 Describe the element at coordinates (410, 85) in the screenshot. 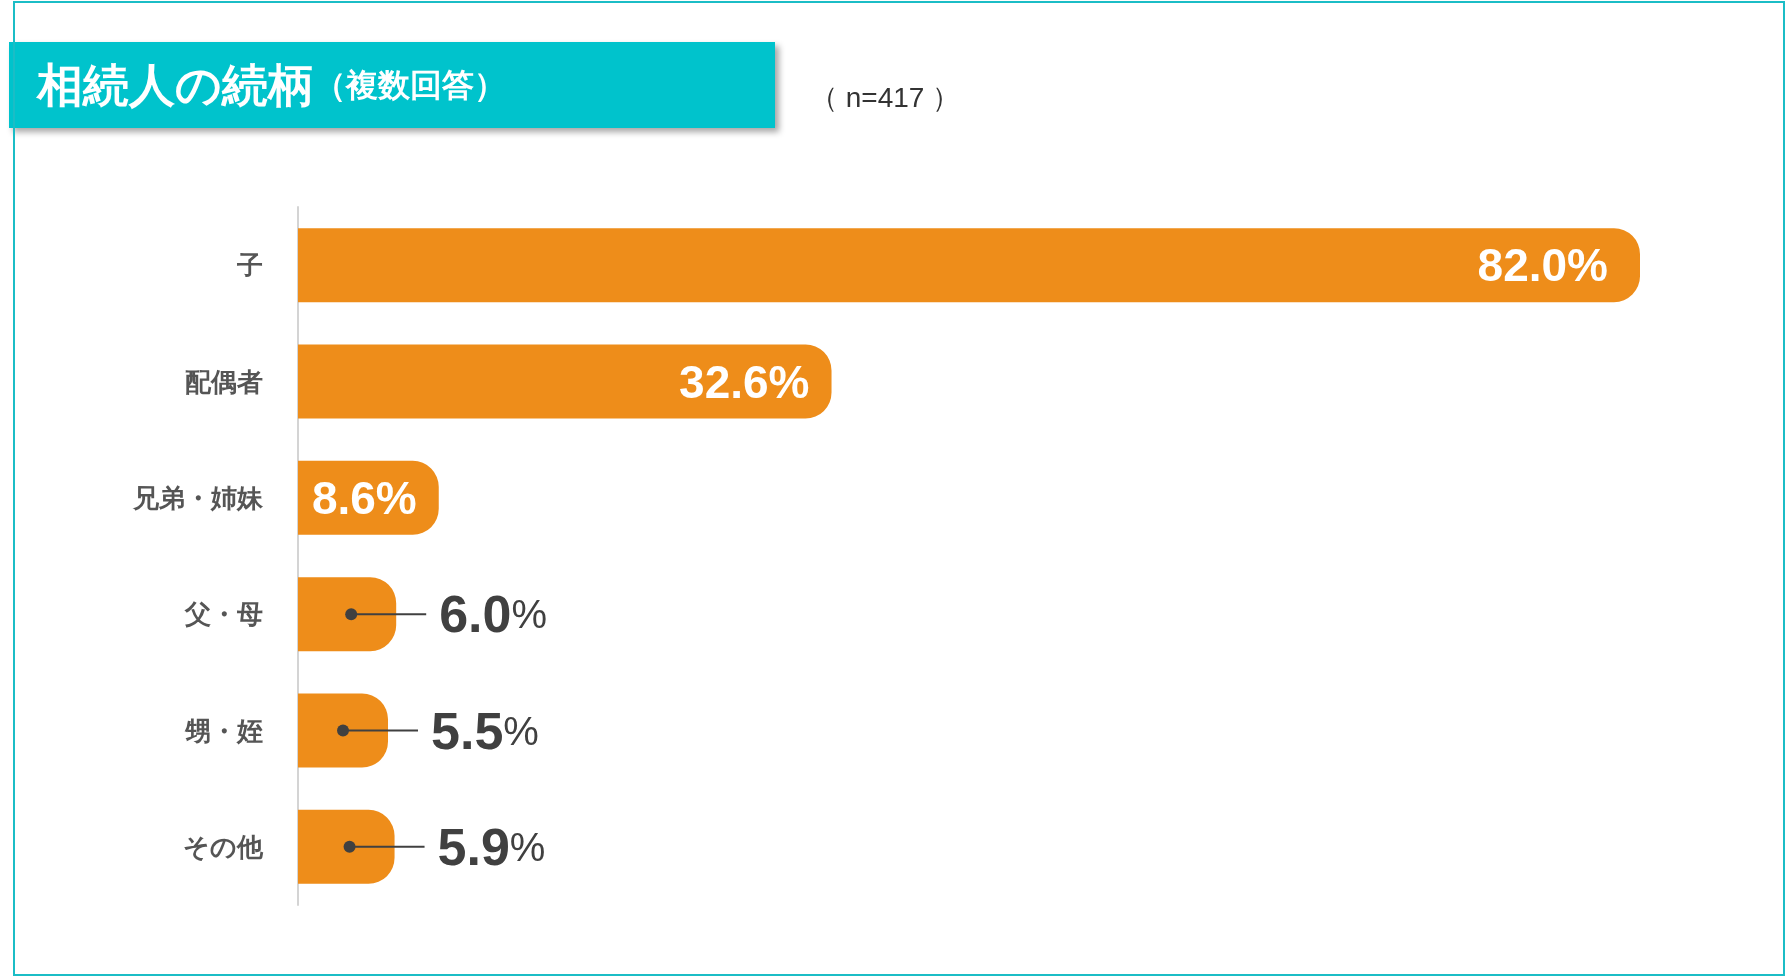

I see `chart-subtitle: （複数回答）` at that location.